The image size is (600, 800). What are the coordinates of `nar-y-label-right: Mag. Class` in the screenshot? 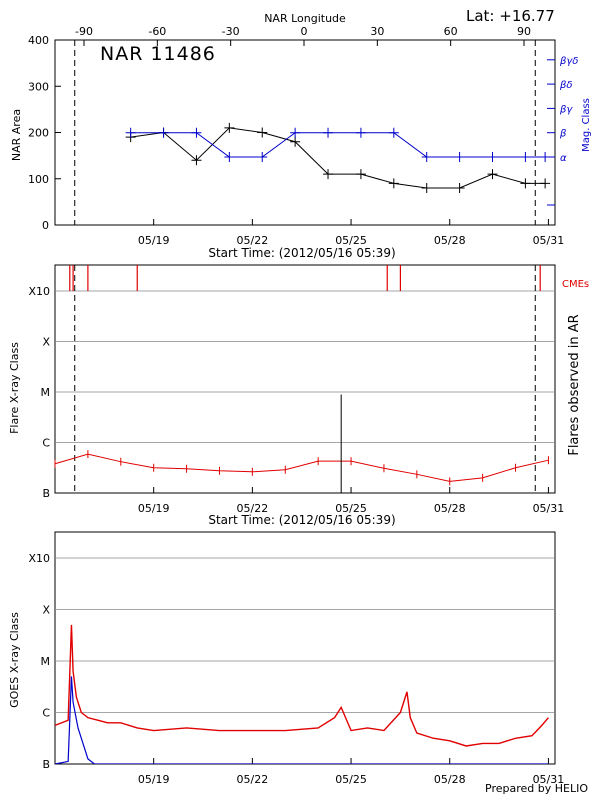 It's located at (586, 125).